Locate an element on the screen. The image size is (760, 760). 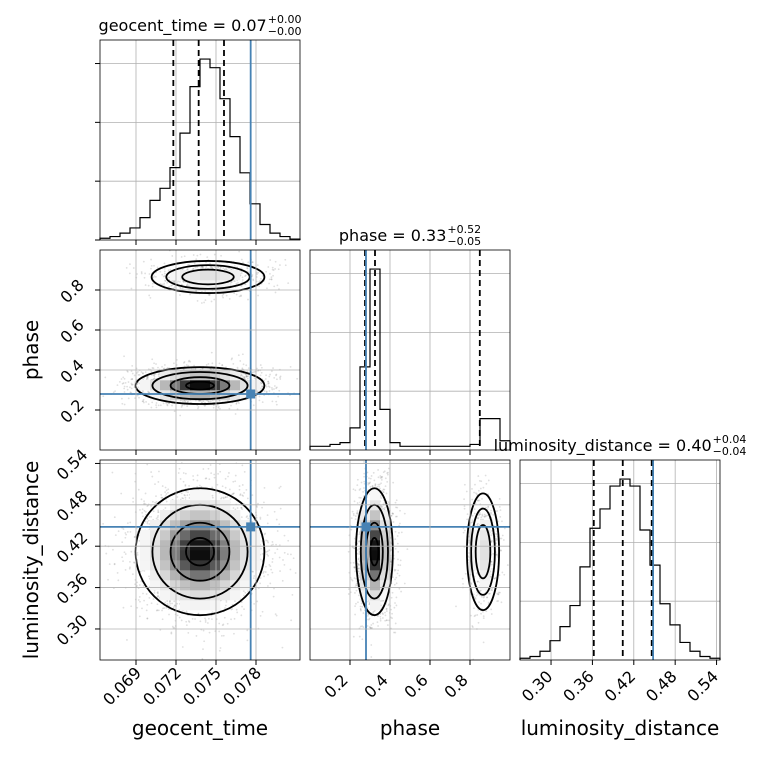
title-text: luminosity_distance = 0.40 is located at coordinates (603, 446).